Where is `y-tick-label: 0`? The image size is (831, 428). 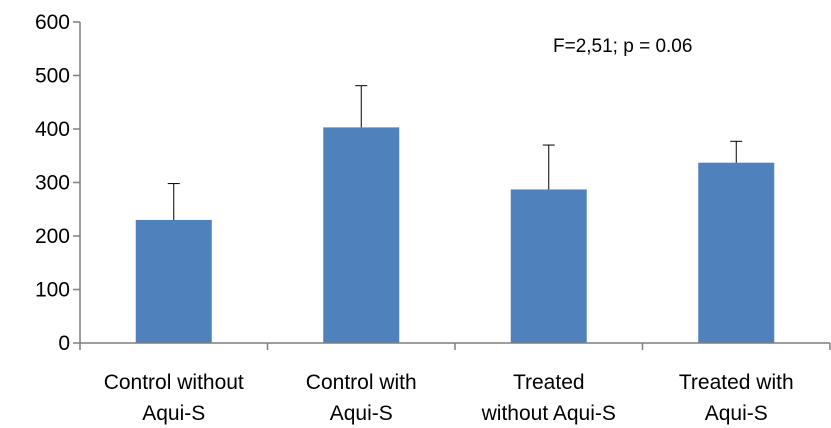 y-tick-label: 0 is located at coordinates (64, 343).